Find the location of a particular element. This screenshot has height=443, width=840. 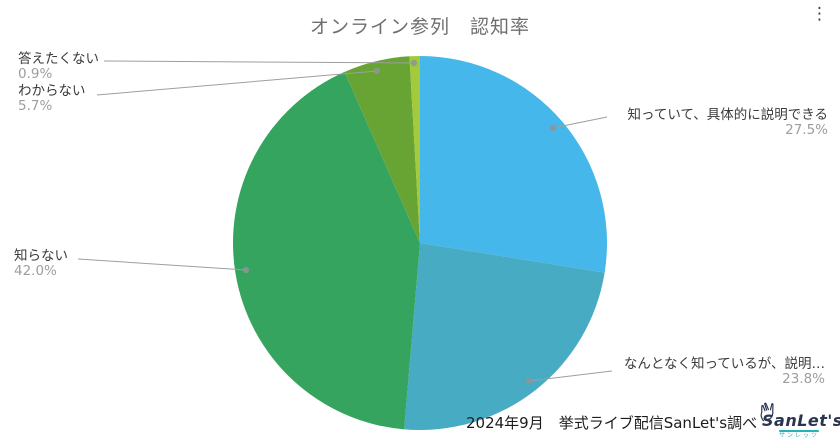

callout-percent: 42.0% is located at coordinates (35, 271).